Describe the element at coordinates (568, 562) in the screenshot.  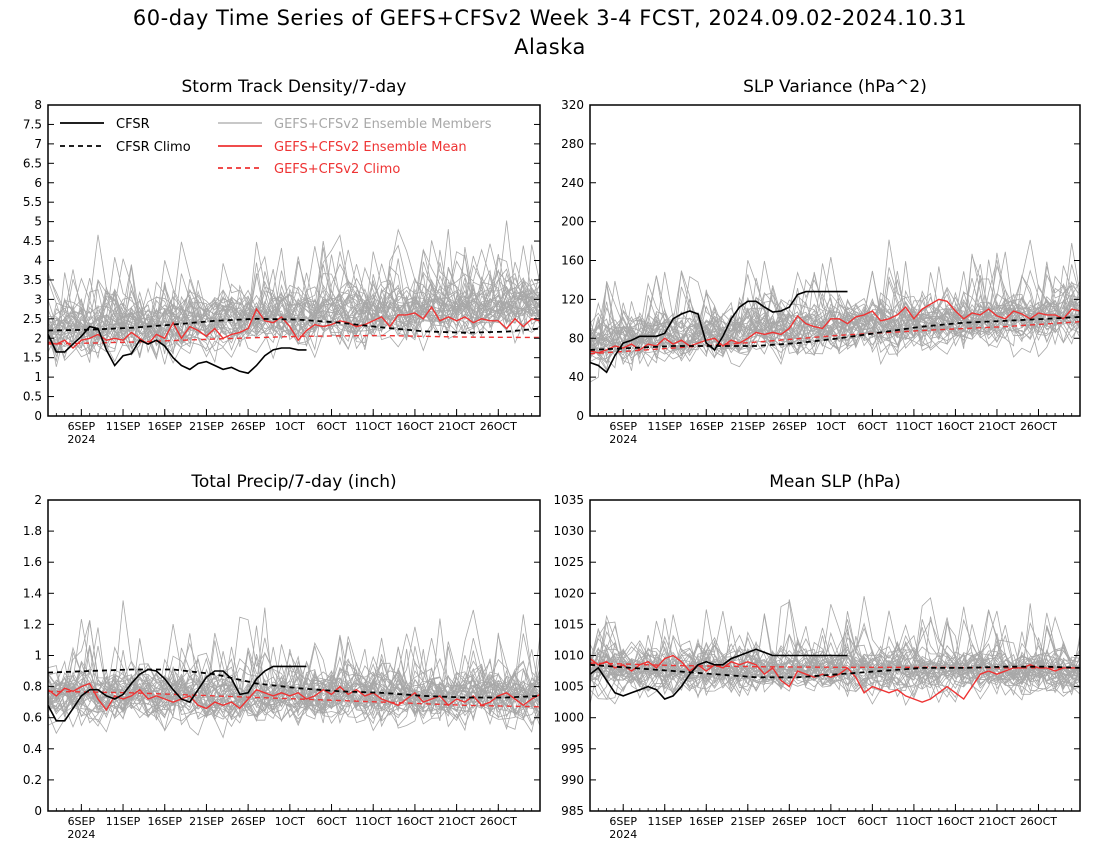
I see `y-tick-label: 1025` at that location.